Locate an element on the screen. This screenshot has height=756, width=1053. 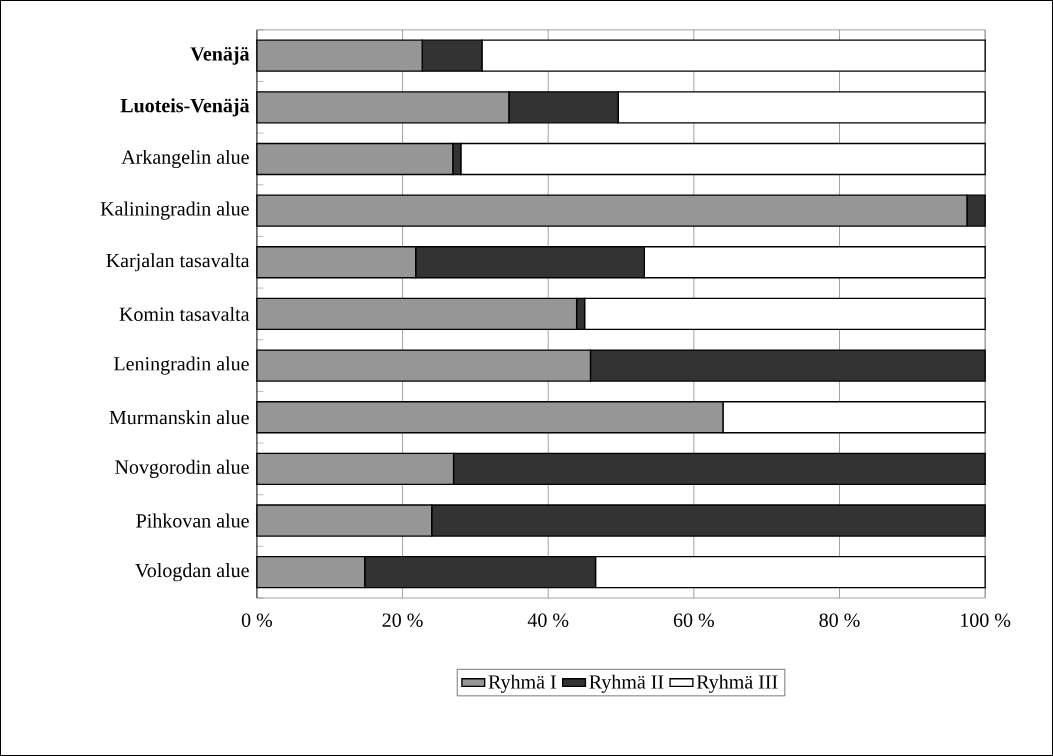
y-tick-label: Pihkovan alue is located at coordinates (192, 520).